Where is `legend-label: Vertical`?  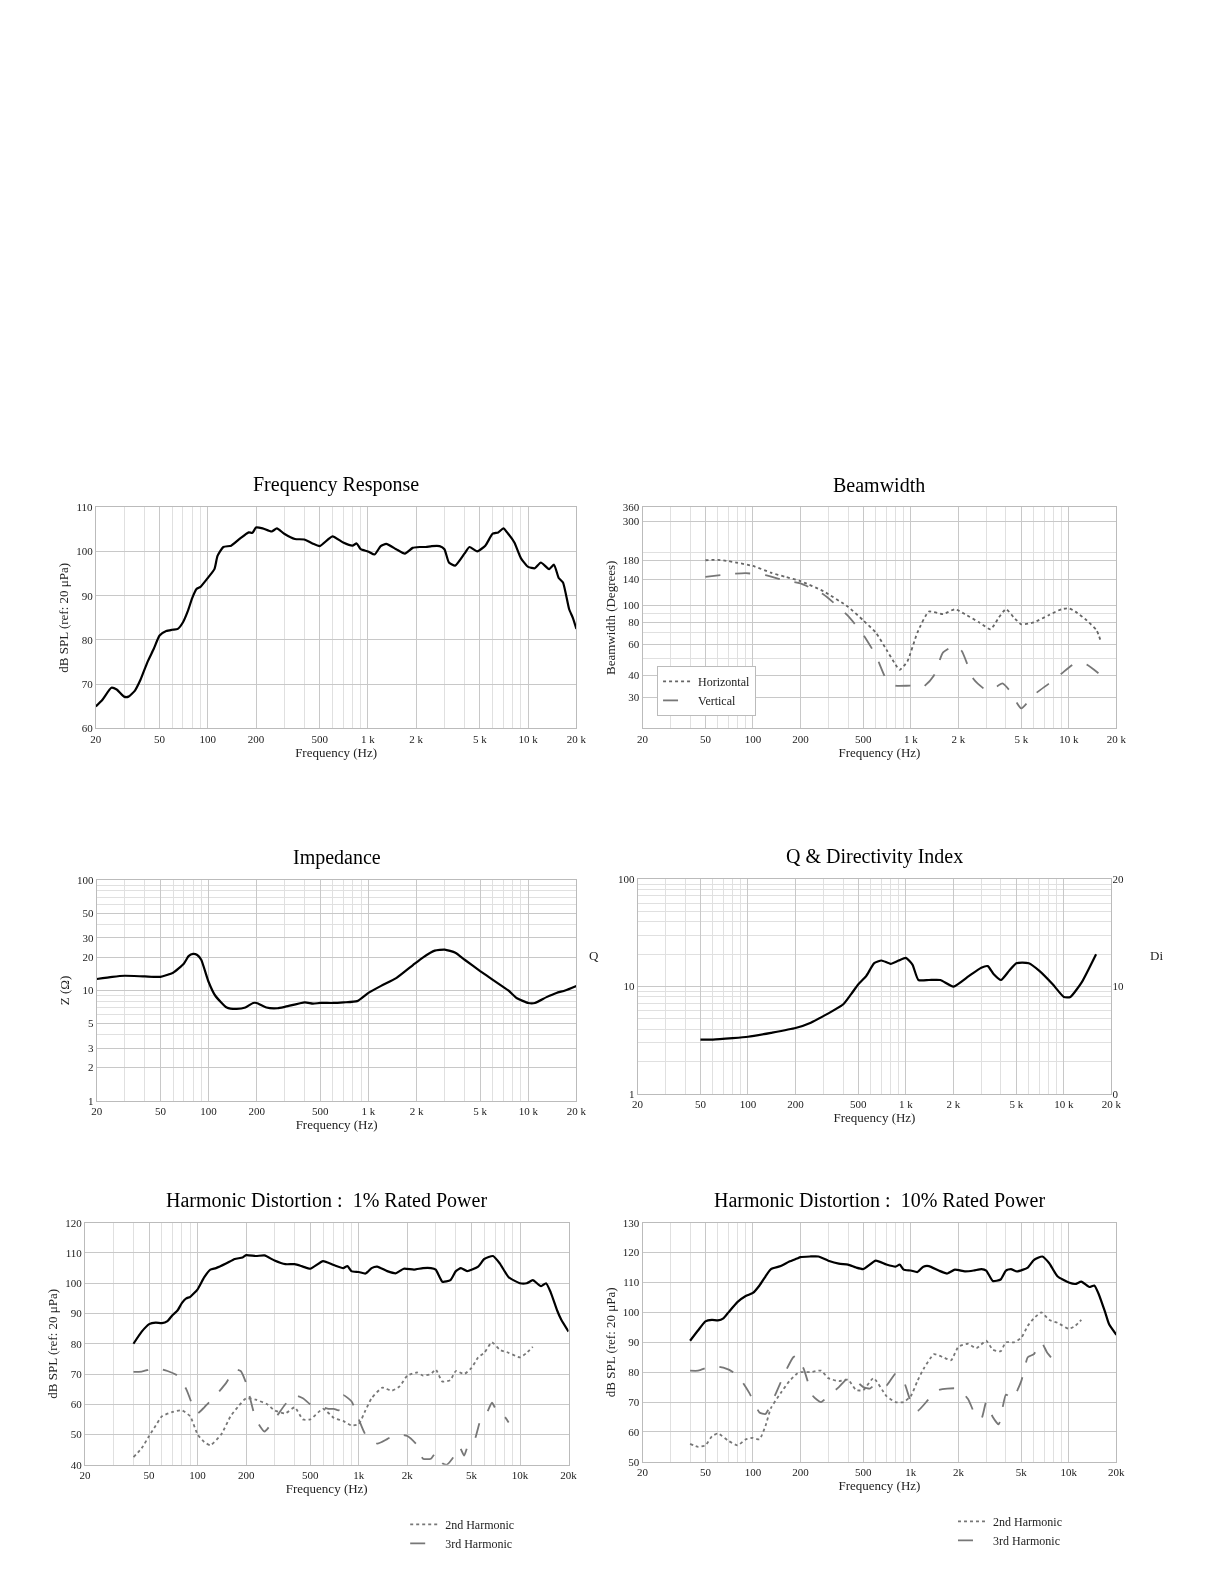 legend-label: Vertical is located at coordinates (717, 701).